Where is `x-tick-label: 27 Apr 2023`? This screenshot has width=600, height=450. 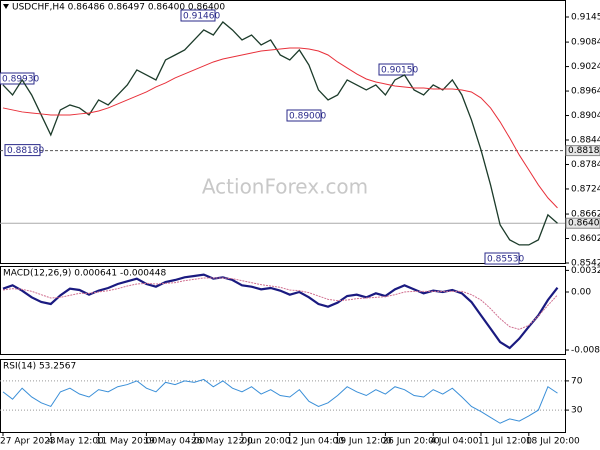 x-tick-label: 27 Apr 2023 is located at coordinates (28, 442).